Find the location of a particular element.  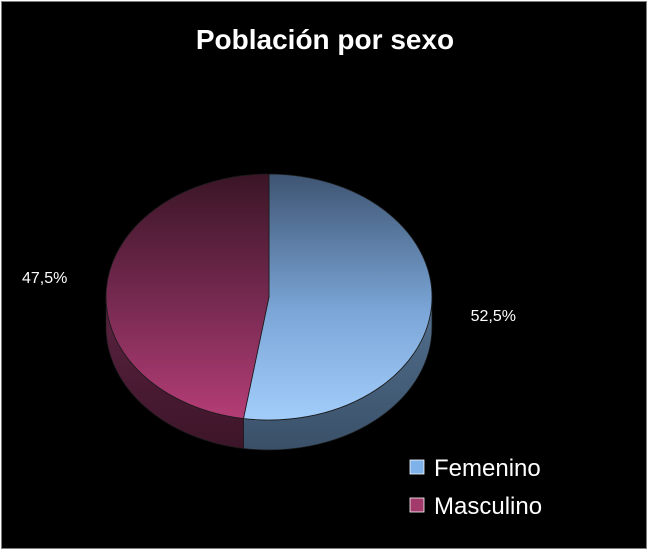

data-label-masculino: 47,5% is located at coordinates (44, 278).